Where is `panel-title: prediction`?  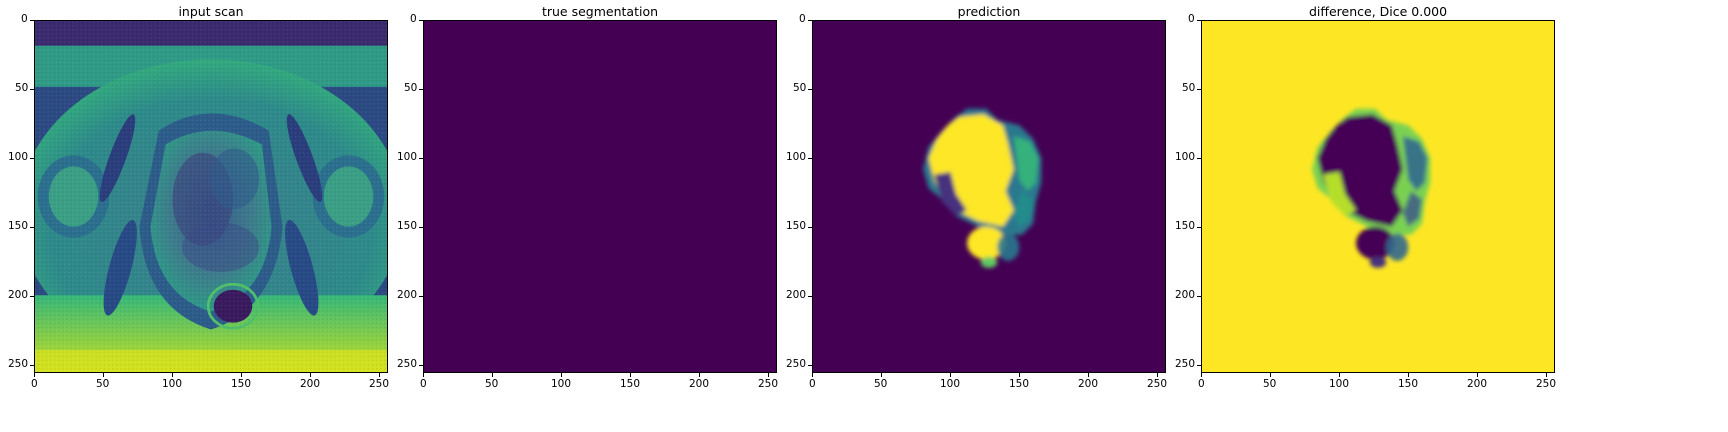
panel-title: prediction is located at coordinates (989, 11).